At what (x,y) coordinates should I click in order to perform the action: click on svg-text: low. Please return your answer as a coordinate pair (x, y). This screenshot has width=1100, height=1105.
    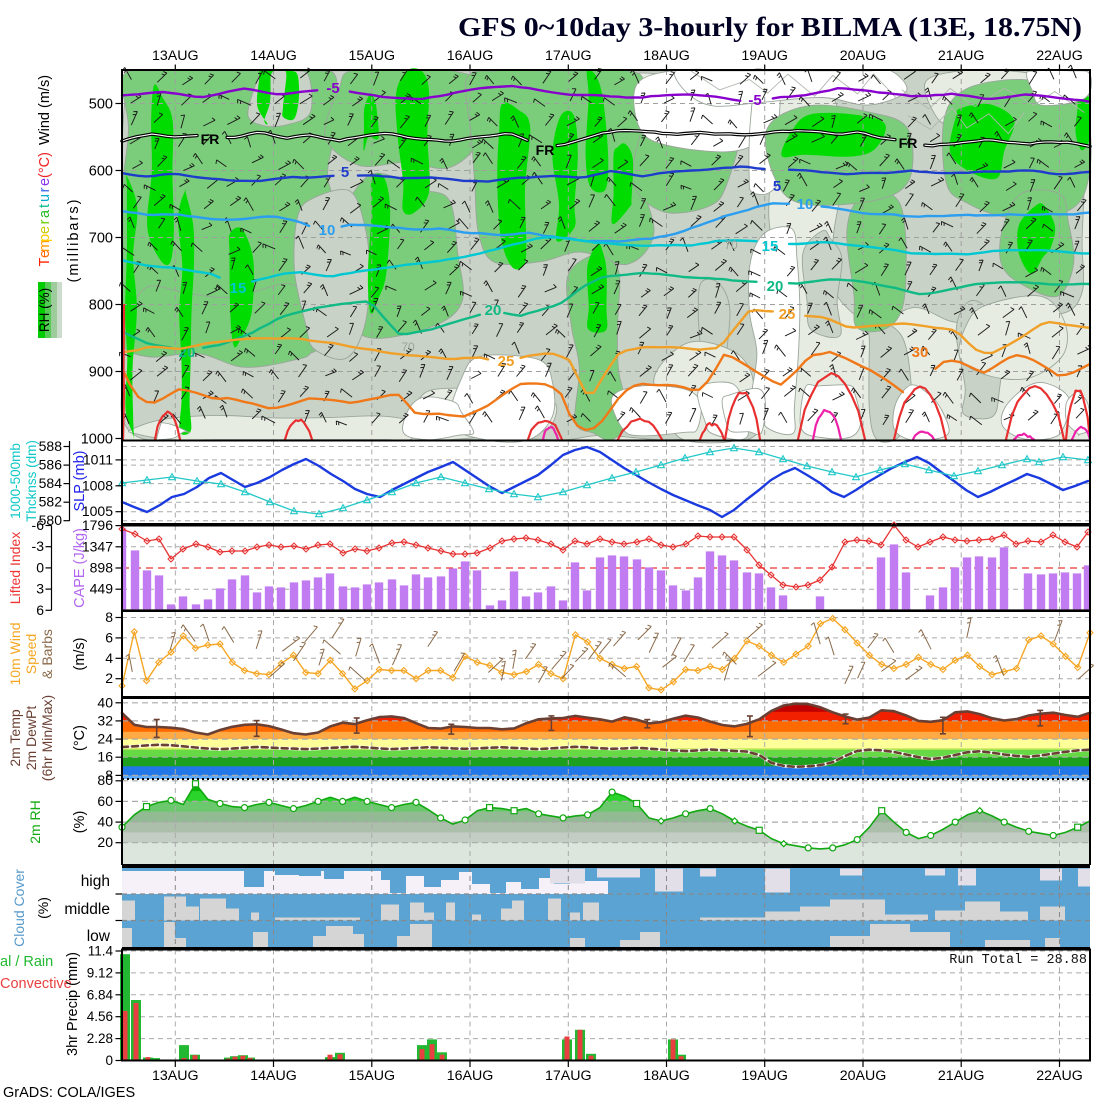
    Looking at the image, I should click on (99, 936).